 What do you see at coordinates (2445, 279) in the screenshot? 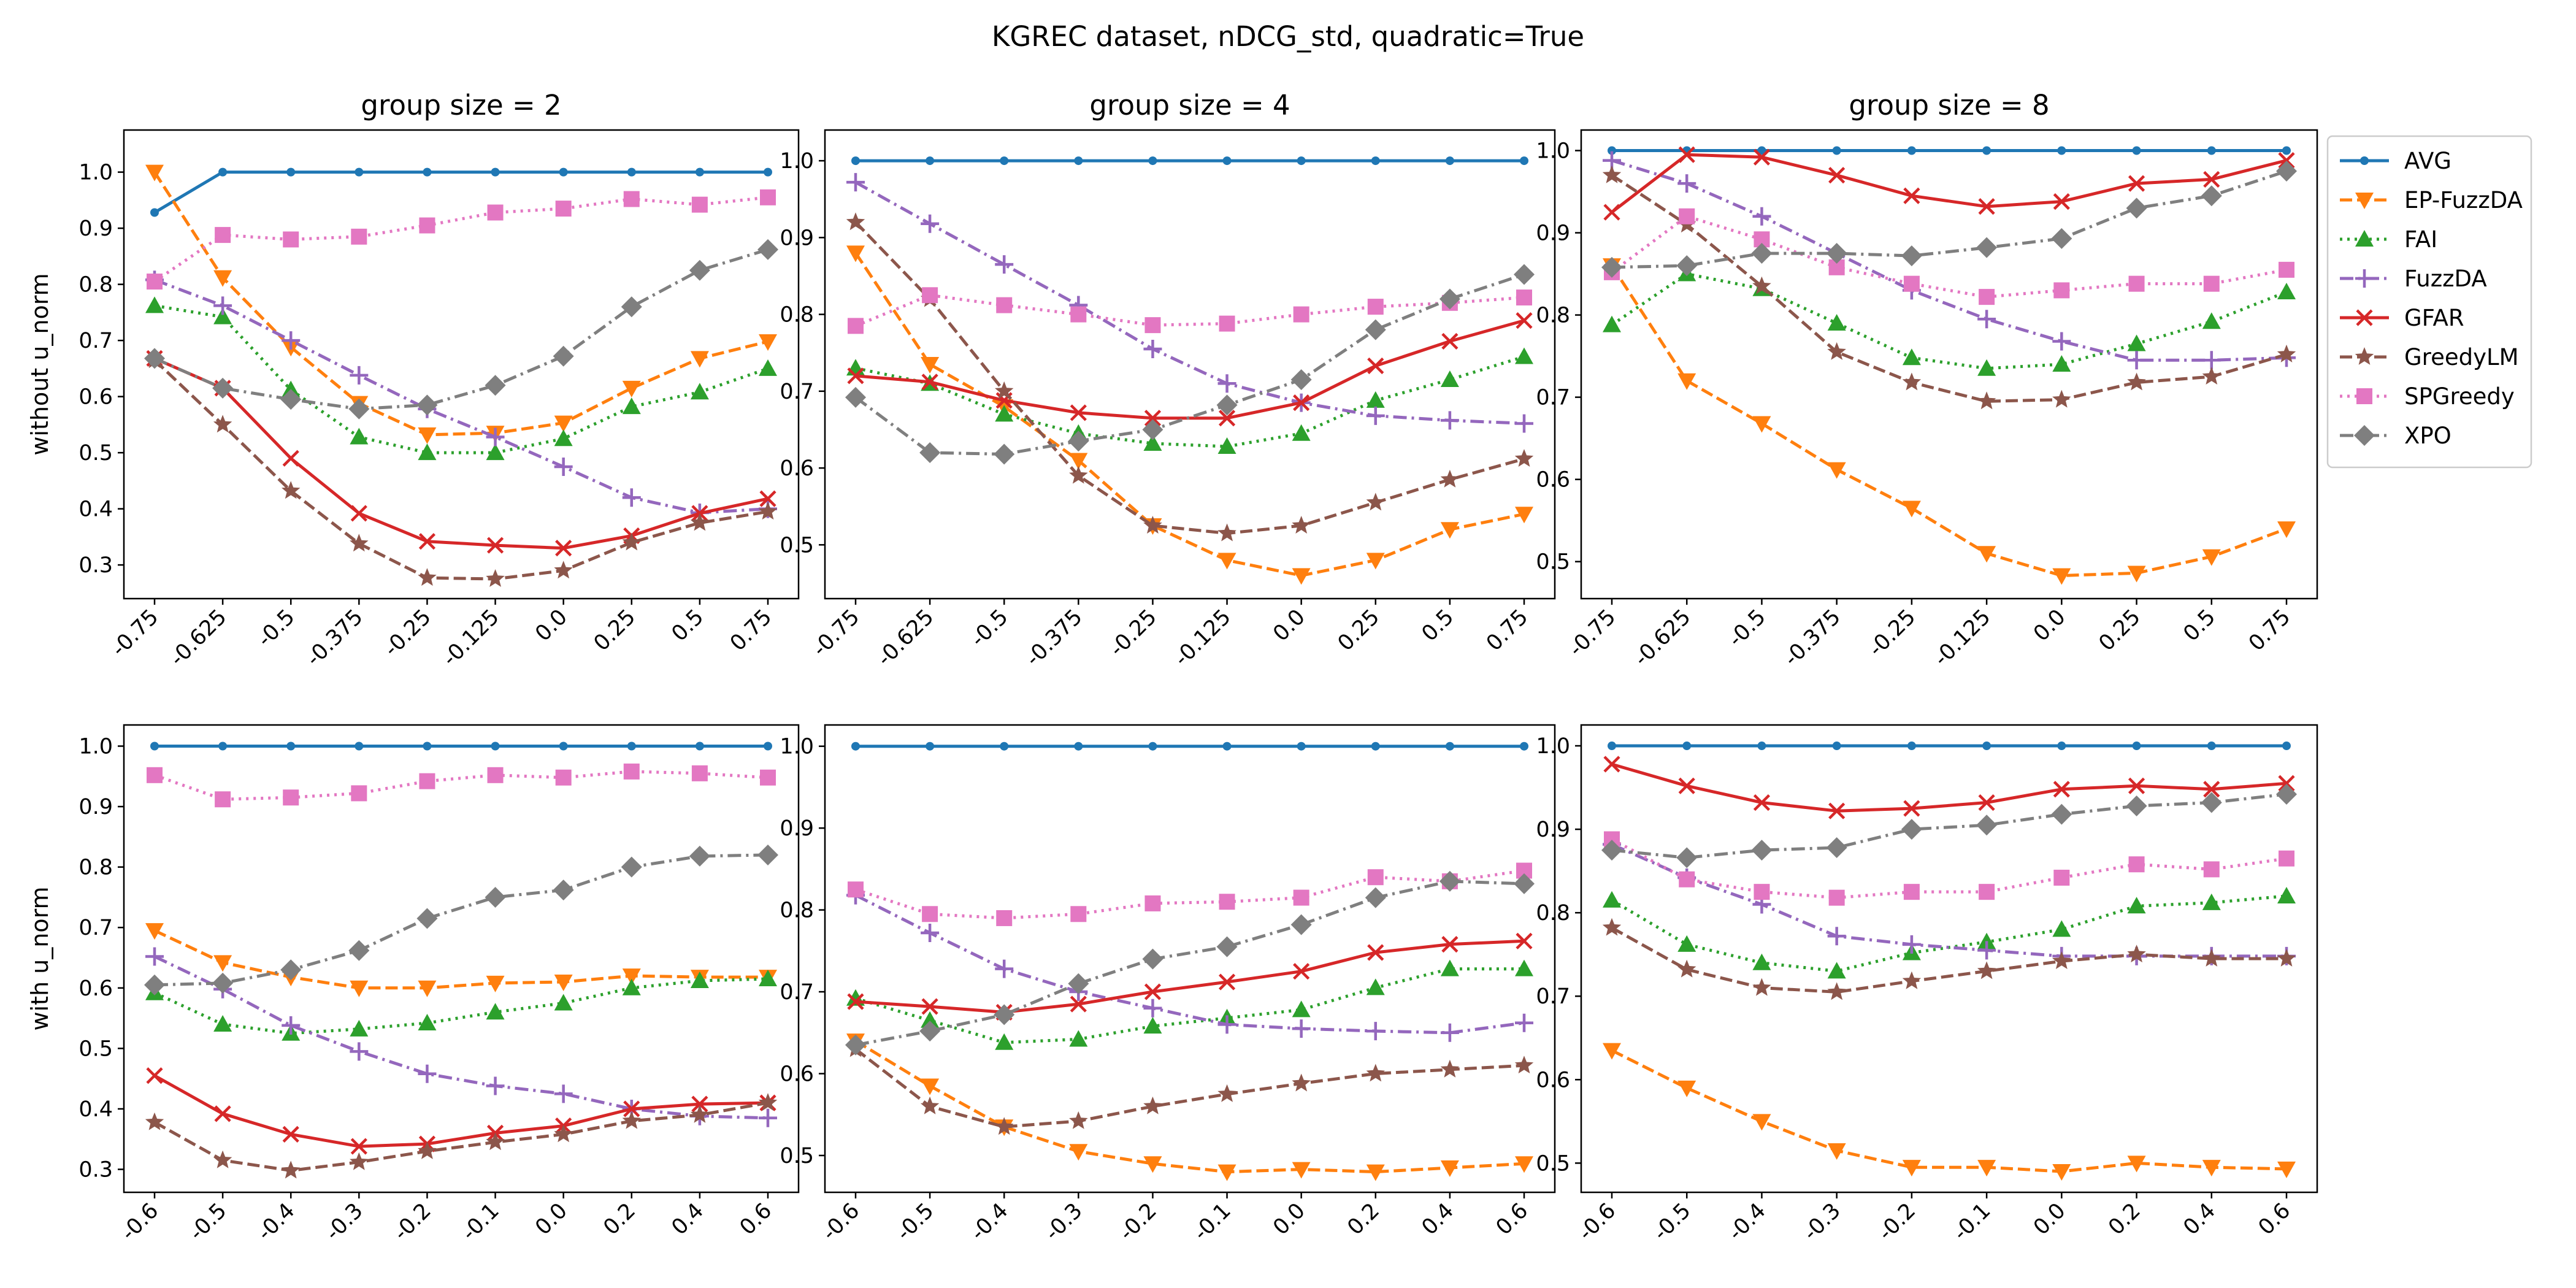
I see `legend-label: FuzzDA` at bounding box center [2445, 279].